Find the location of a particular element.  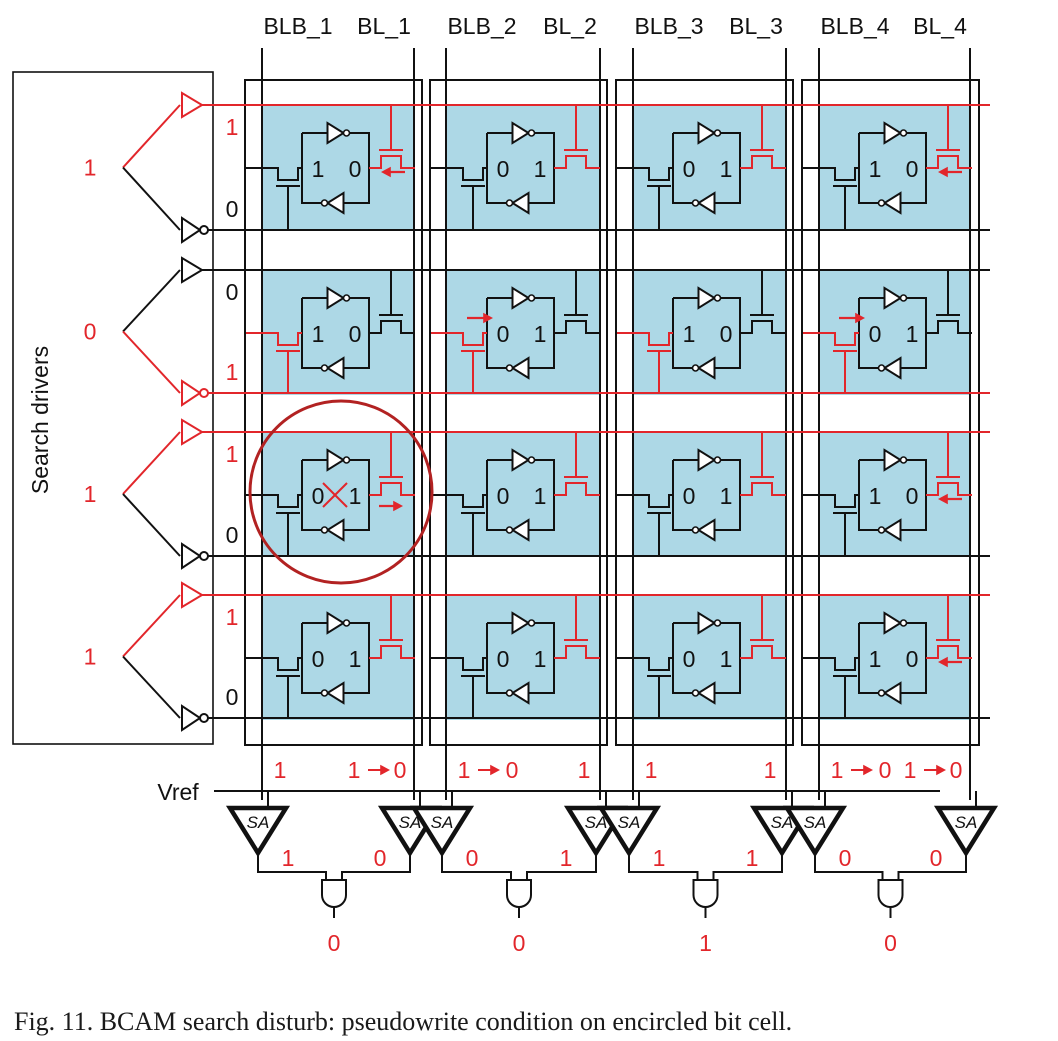

match-output-value: 1 is located at coordinates (705, 943).